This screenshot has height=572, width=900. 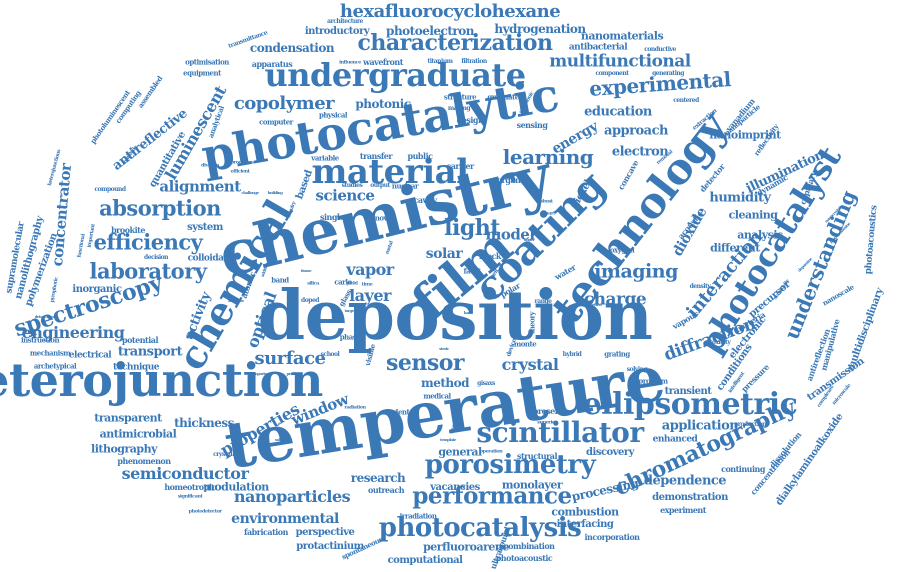 What do you see at coordinates (205, 511) in the screenshot?
I see `word-photodetector: photodetector` at bounding box center [205, 511].